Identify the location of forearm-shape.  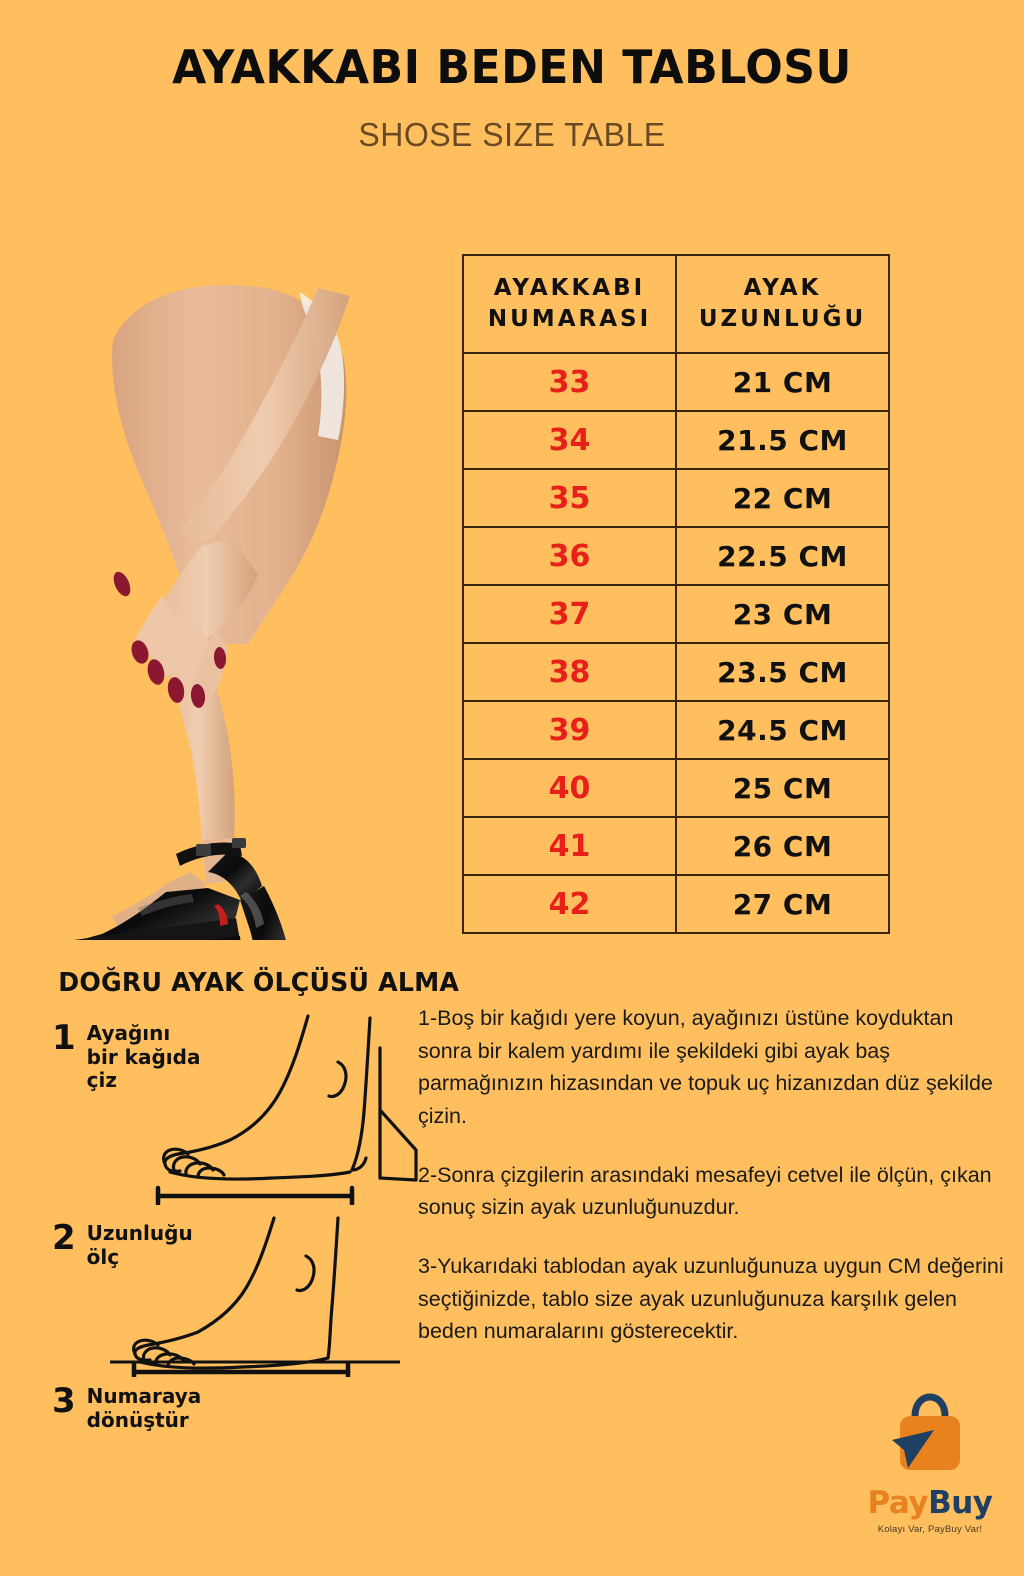
(264, 417).